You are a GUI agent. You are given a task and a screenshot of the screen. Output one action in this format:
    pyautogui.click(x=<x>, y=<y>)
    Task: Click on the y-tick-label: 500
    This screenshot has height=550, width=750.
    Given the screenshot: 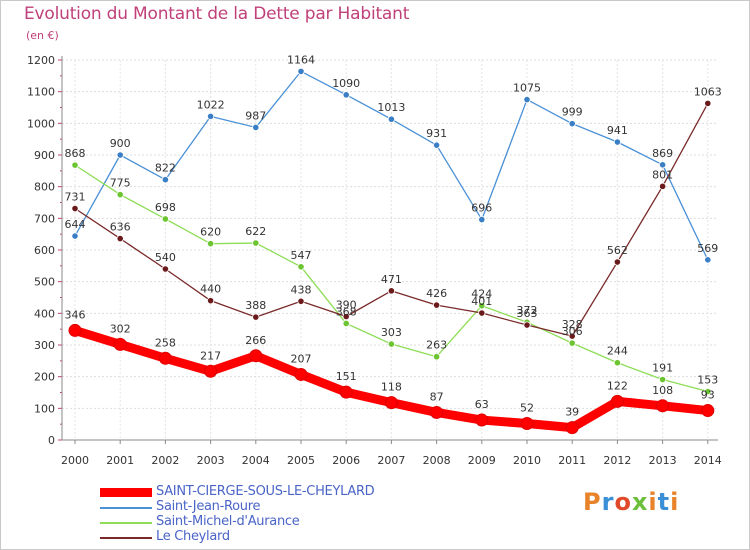 What is the action you would take?
    pyautogui.click(x=44, y=282)
    